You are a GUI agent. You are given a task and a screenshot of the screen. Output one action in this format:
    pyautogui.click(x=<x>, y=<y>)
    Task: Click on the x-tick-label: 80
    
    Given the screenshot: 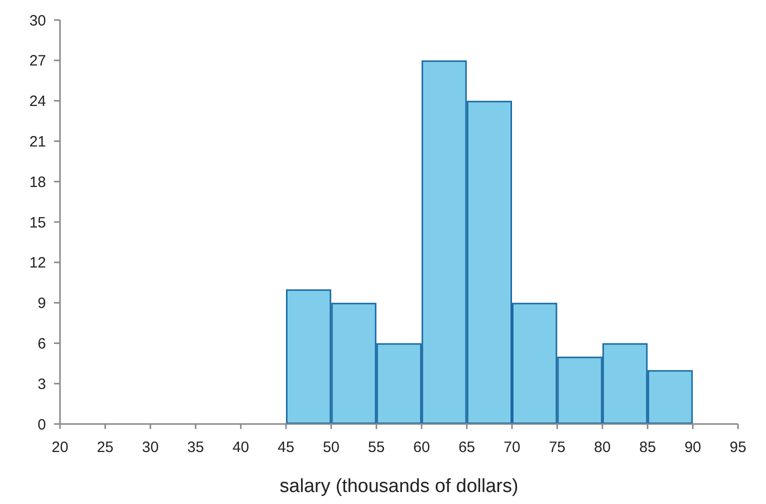 What is the action you would take?
    pyautogui.click(x=602, y=447)
    